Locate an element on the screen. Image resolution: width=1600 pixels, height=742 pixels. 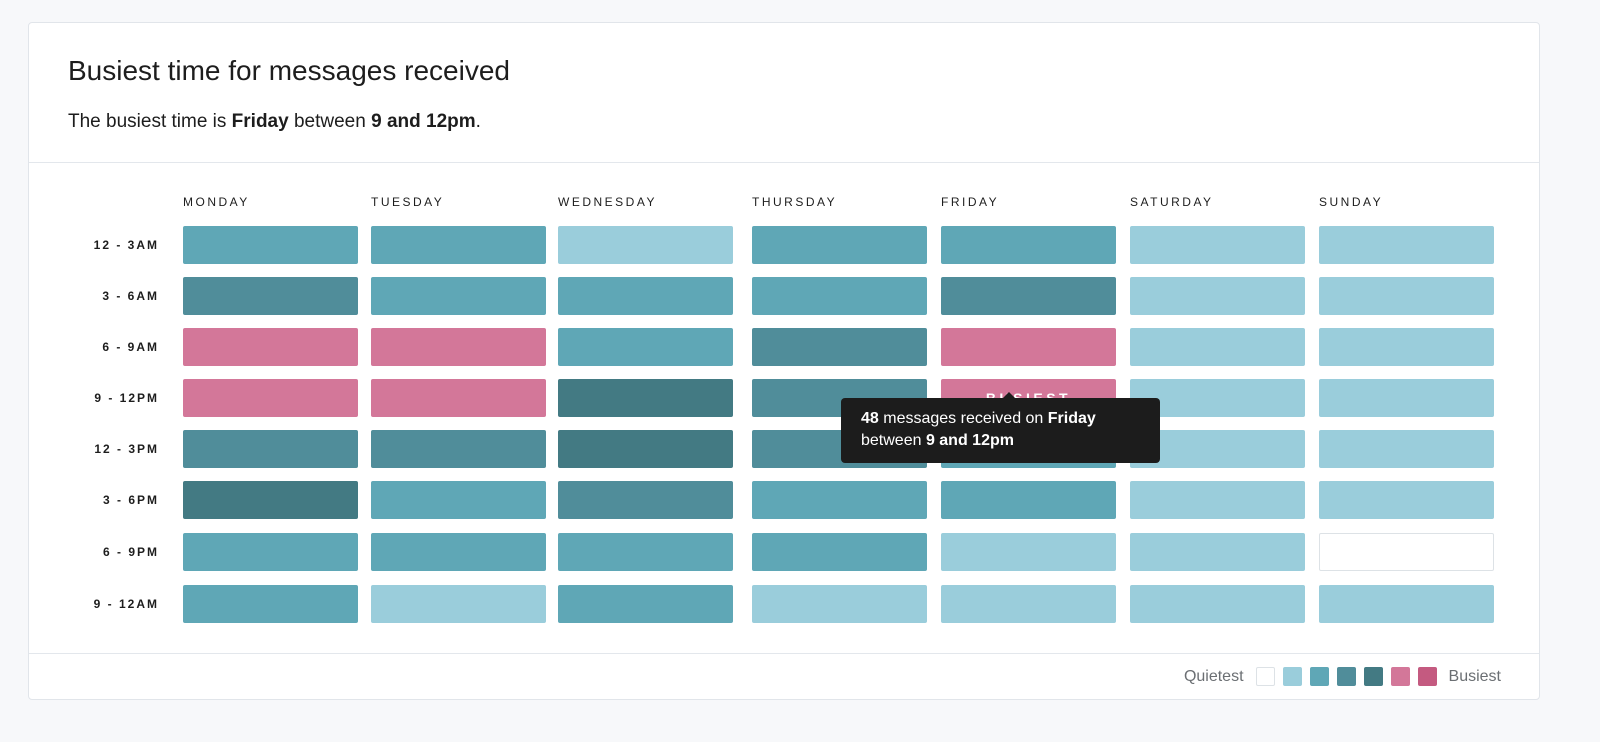
time-slot-label: 12 - 3PM is located at coordinates (126, 449).